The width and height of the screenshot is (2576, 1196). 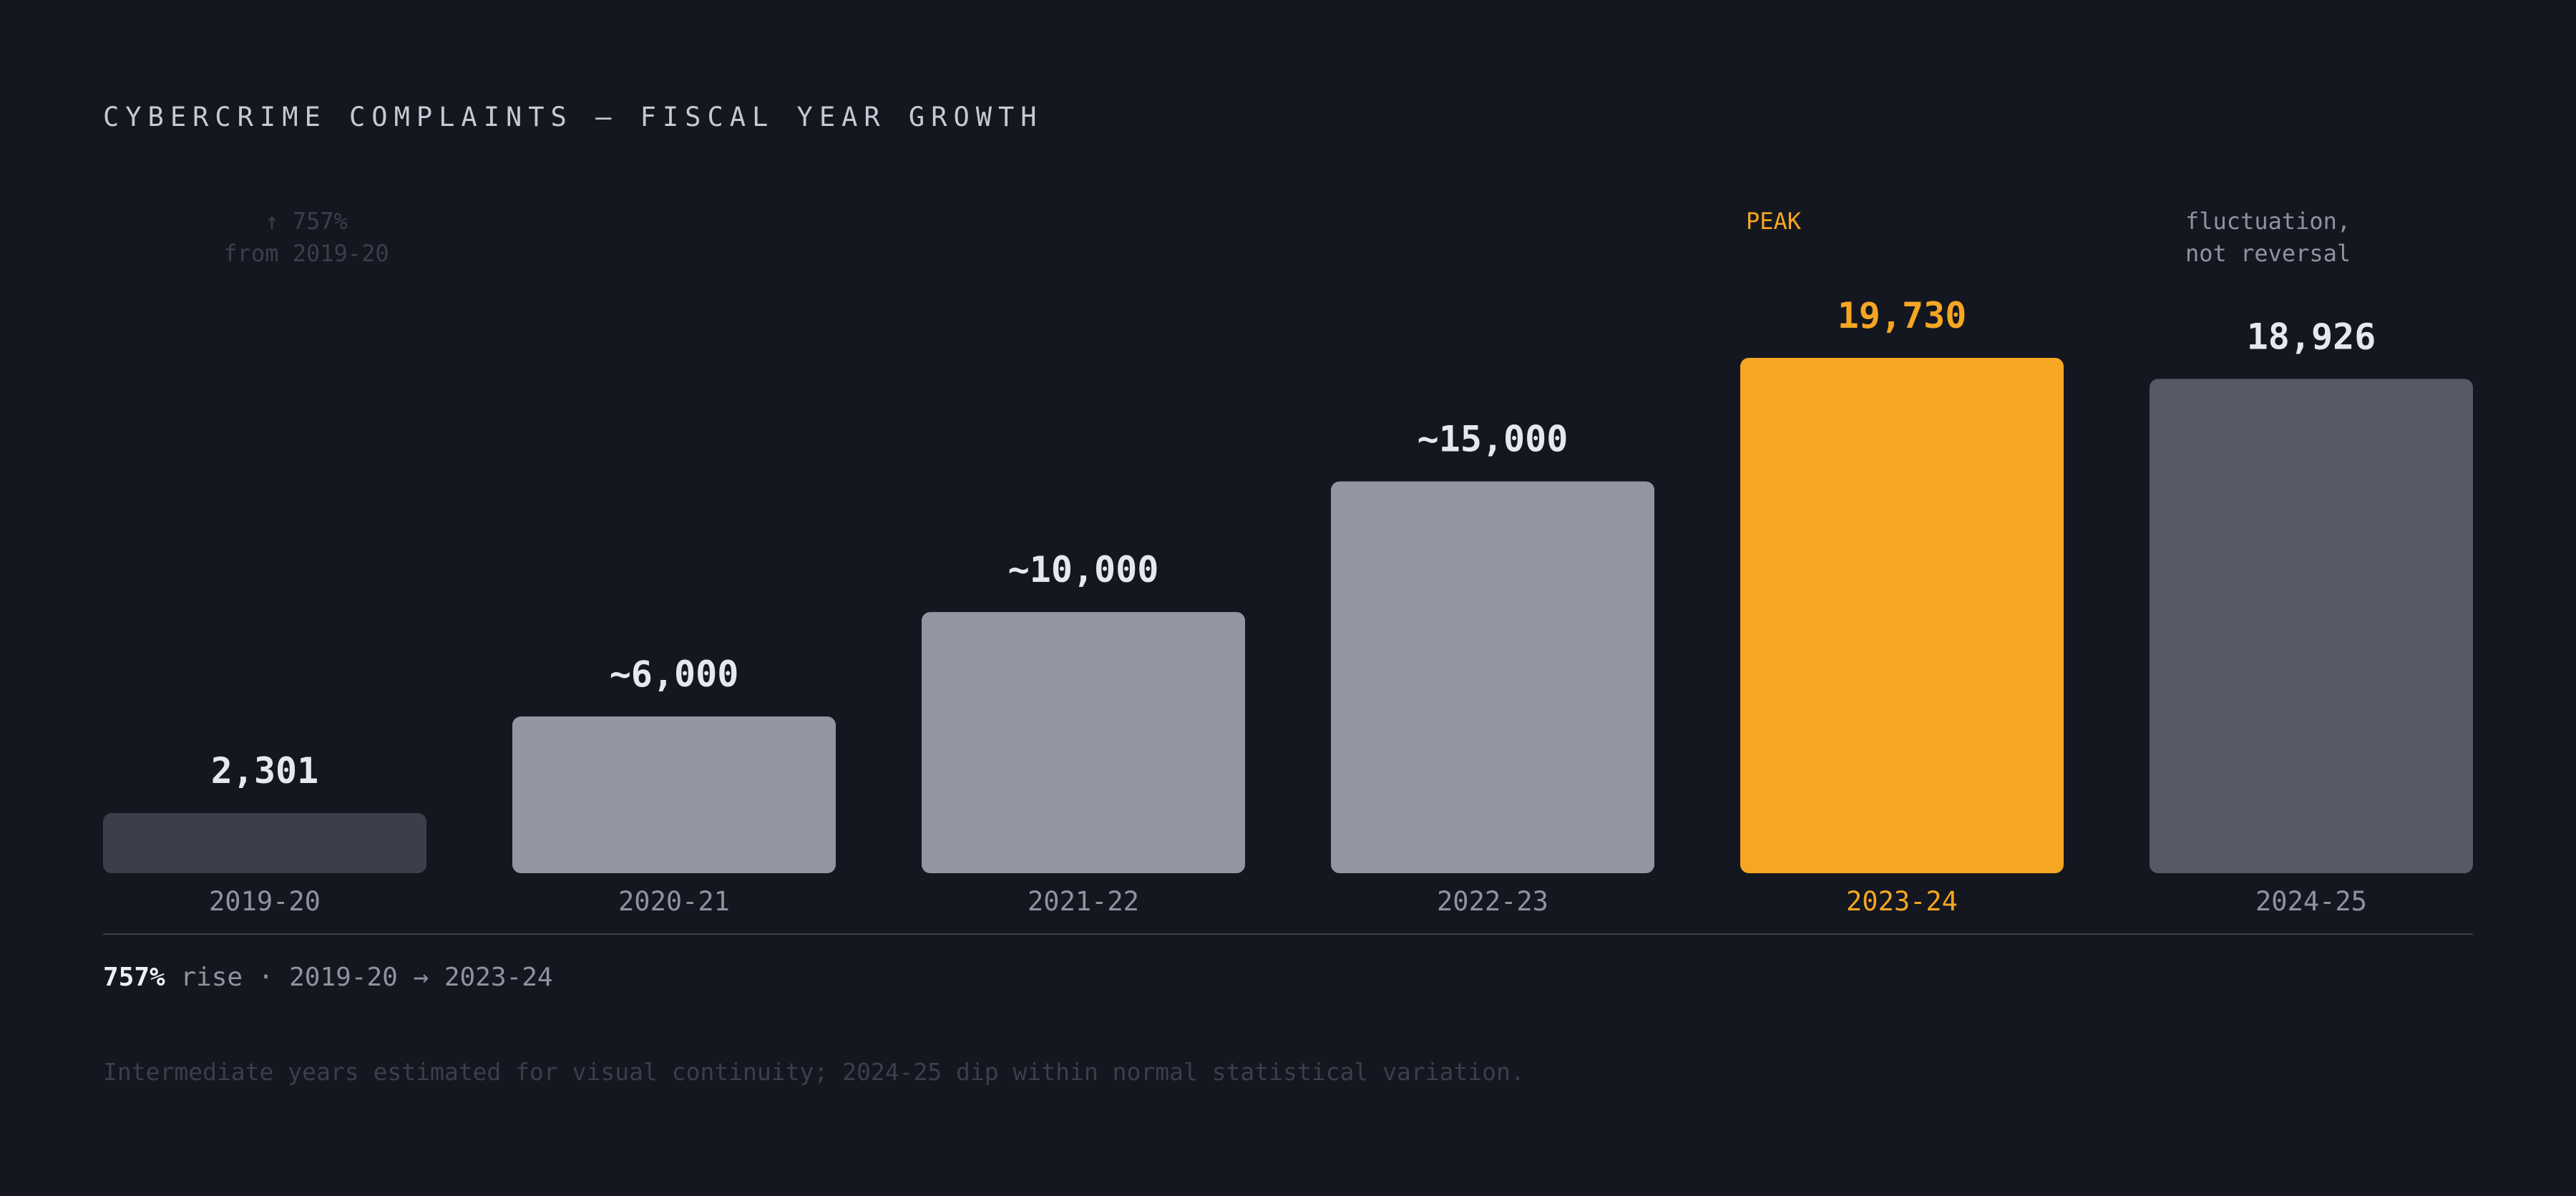 I want to click on category-label-2024-25: 2024-25, so click(x=2311, y=901).